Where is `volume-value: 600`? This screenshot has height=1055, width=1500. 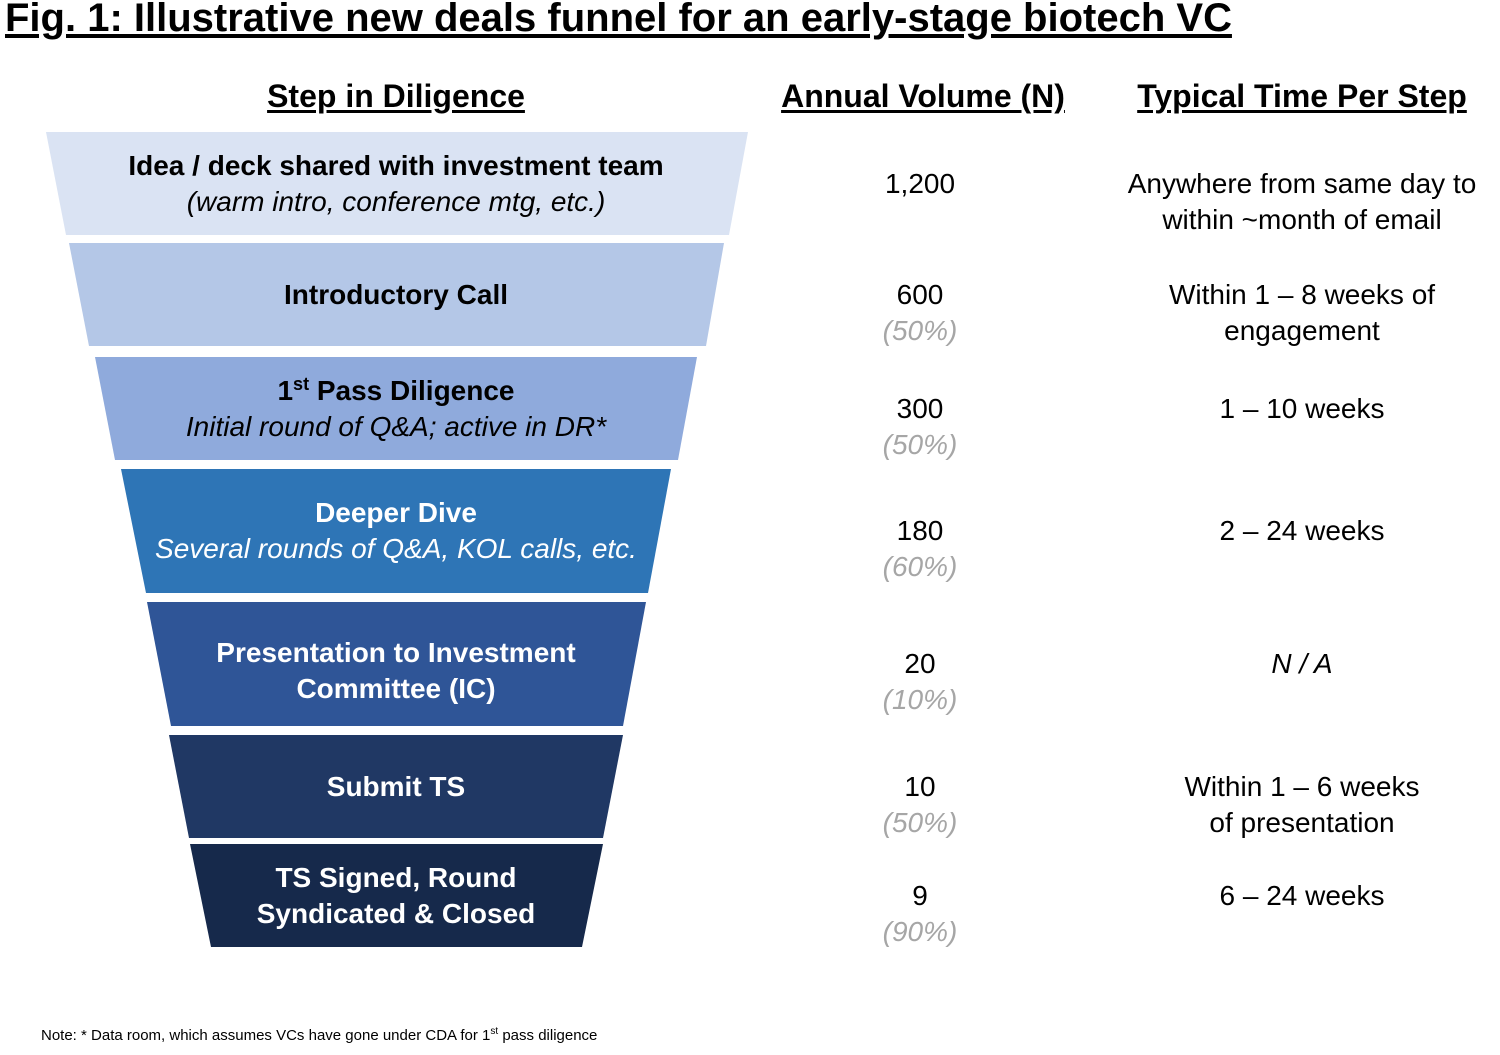
volume-value: 600 is located at coordinates (920, 294).